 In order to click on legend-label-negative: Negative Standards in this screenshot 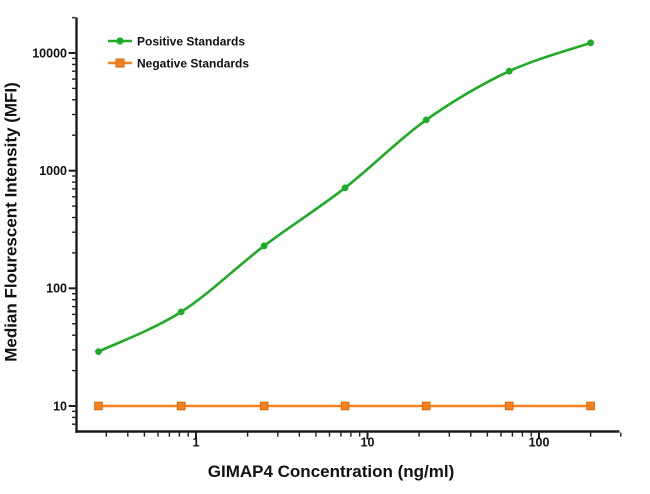, I will do `click(193, 63)`.